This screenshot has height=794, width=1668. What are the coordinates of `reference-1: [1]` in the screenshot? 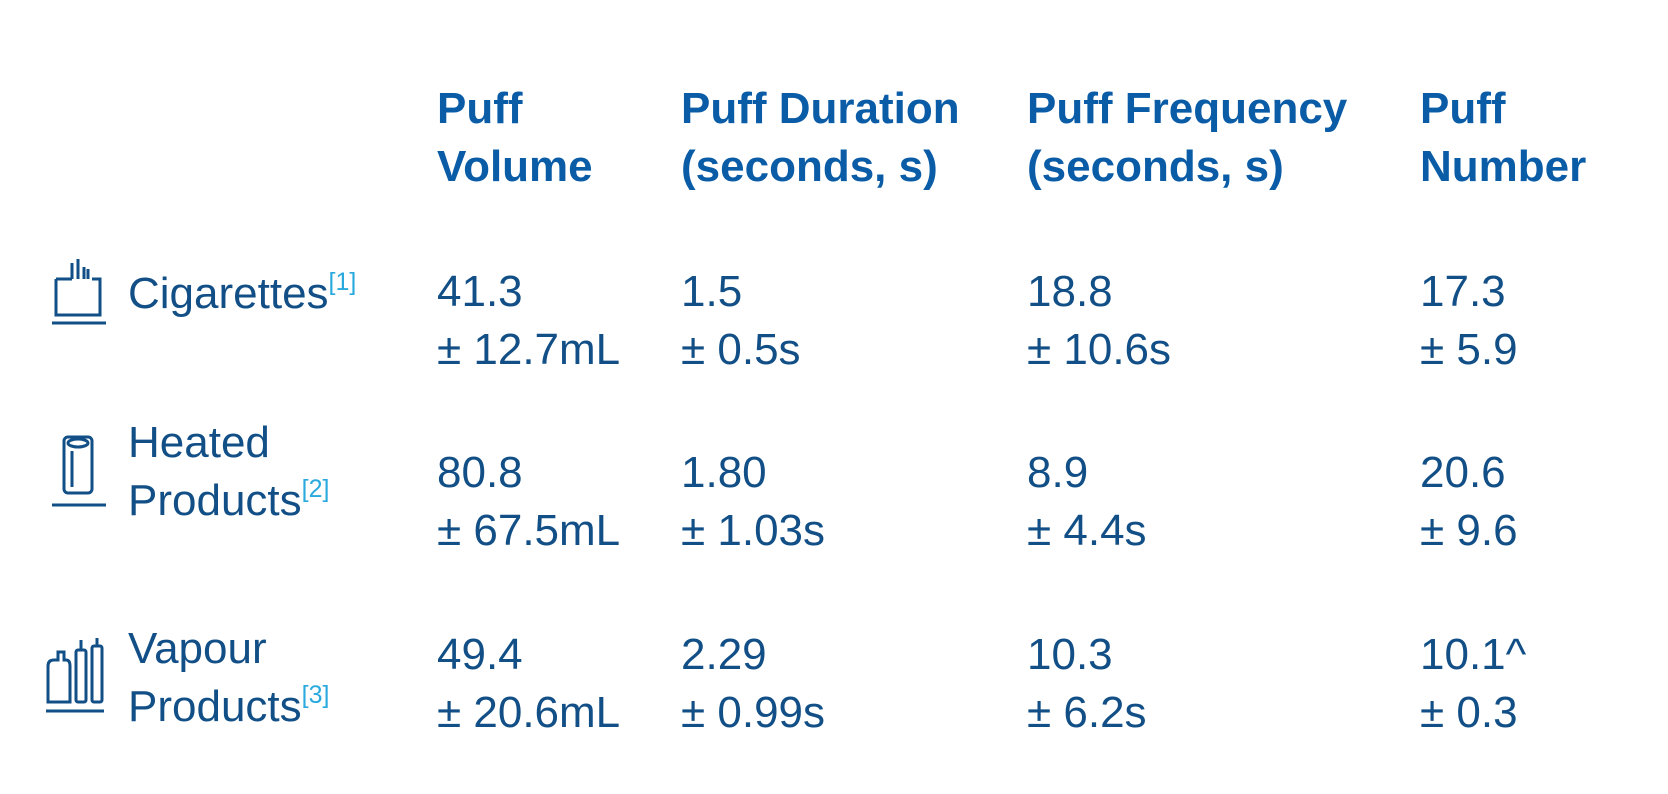 It's located at (342, 282).